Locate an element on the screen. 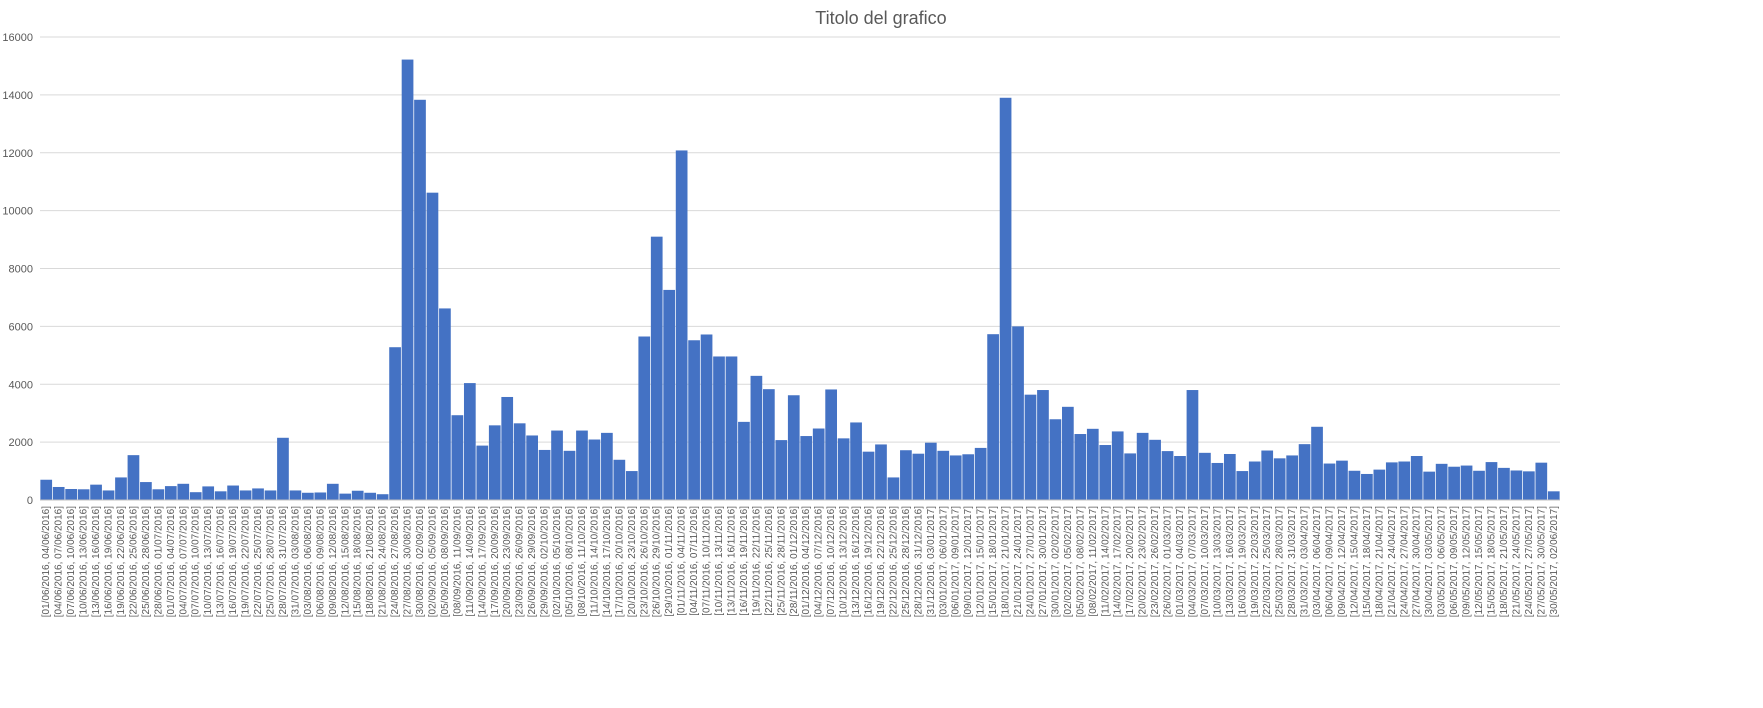  x-tick-label: [28/07/2016, 31/07/2016] is located at coordinates (283, 561).